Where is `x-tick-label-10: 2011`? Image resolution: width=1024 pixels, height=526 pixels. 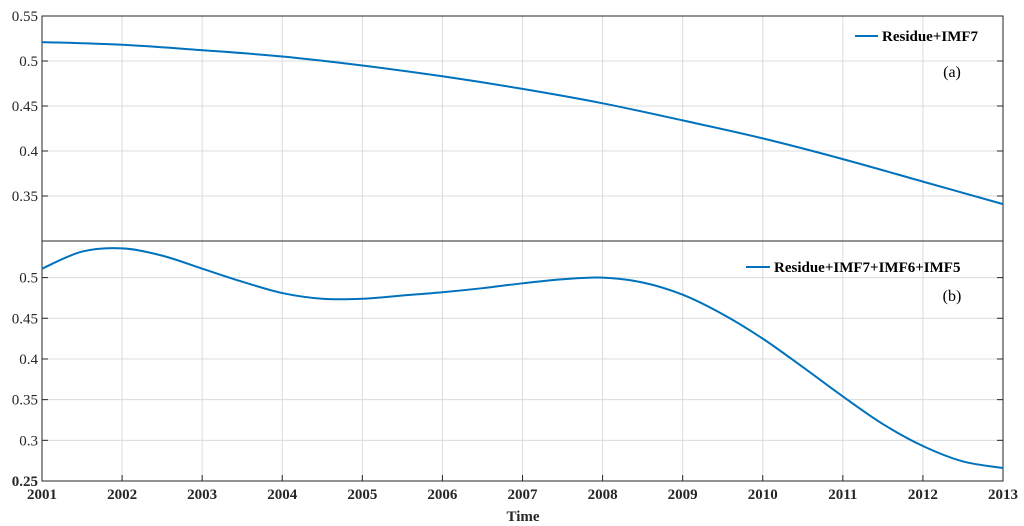 x-tick-label-10: 2011 is located at coordinates (842, 495).